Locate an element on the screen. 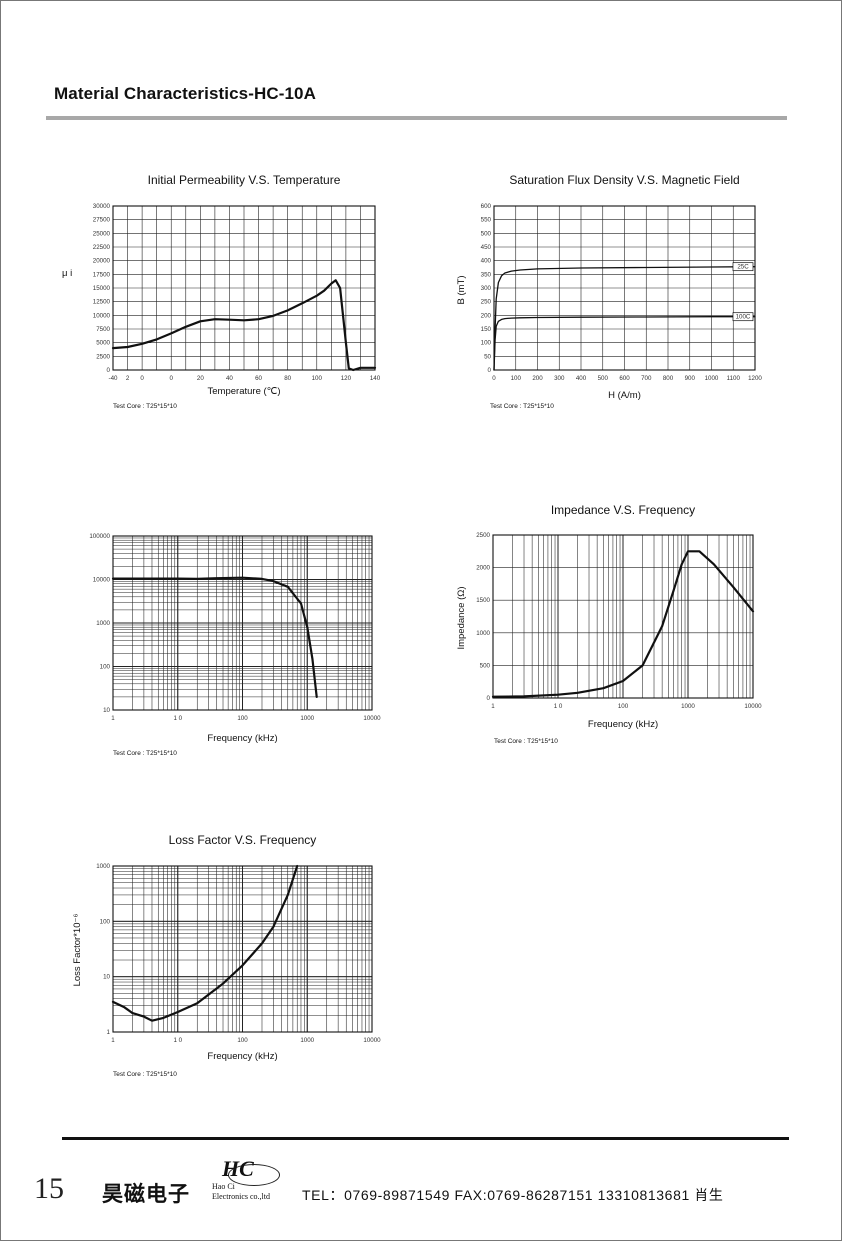 The width and height of the screenshot is (842, 1241). series-label: 100C is located at coordinates (743, 317).